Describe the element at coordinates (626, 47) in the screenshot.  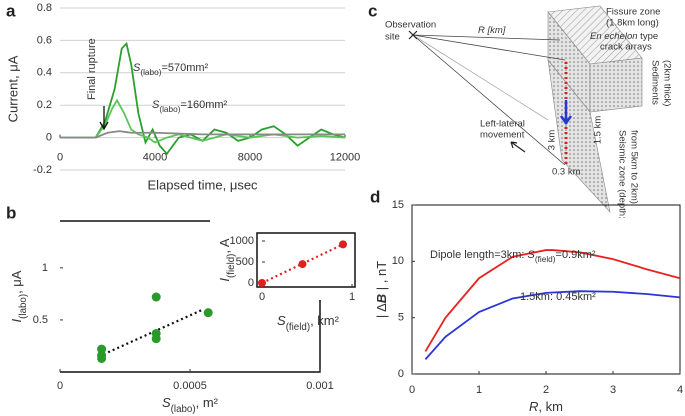
I see `label: crack arrays` at that location.